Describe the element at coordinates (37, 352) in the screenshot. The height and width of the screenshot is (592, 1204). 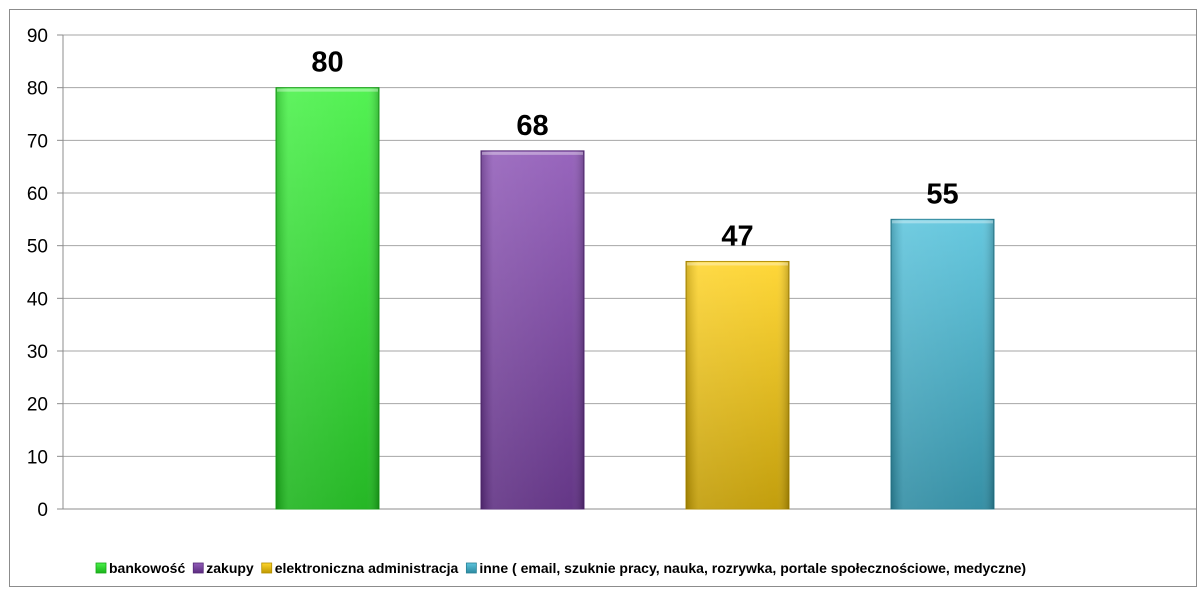
I see `y-tick-label: 30` at that location.